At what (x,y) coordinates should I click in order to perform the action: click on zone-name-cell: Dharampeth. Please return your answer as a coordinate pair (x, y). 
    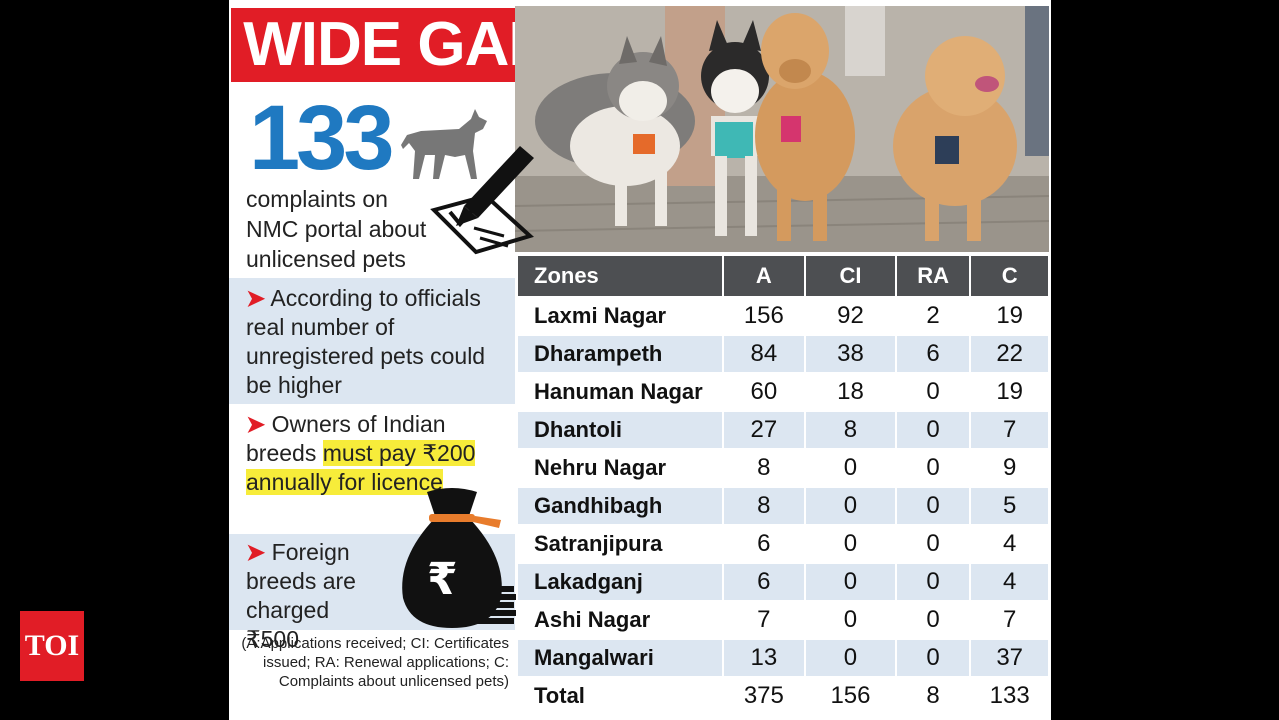
    Looking at the image, I should click on (620, 354).